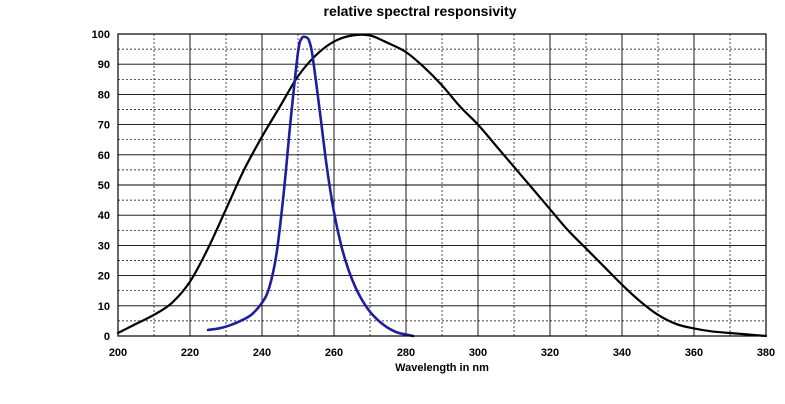 This screenshot has width=785, height=404. Describe the element at coordinates (406, 353) in the screenshot. I see `x-tick-label: 280` at that location.